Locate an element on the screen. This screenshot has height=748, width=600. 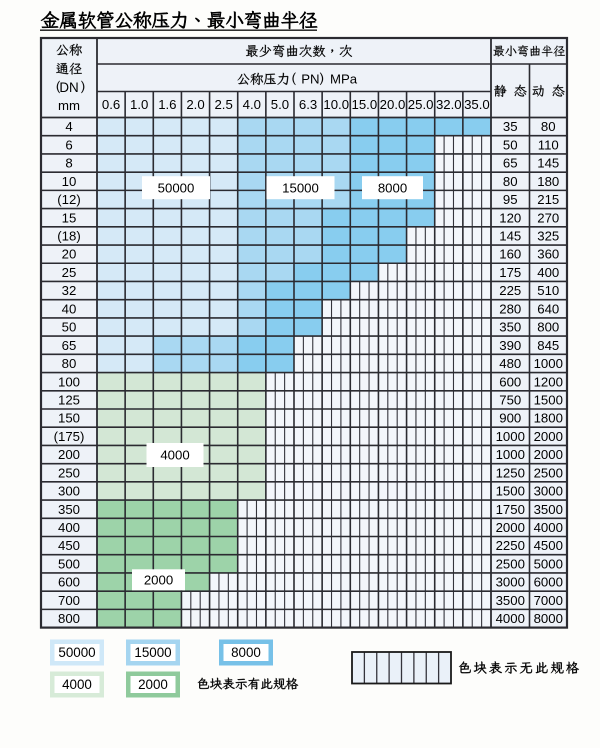
svg-text: 32 is located at coordinates (69, 290).